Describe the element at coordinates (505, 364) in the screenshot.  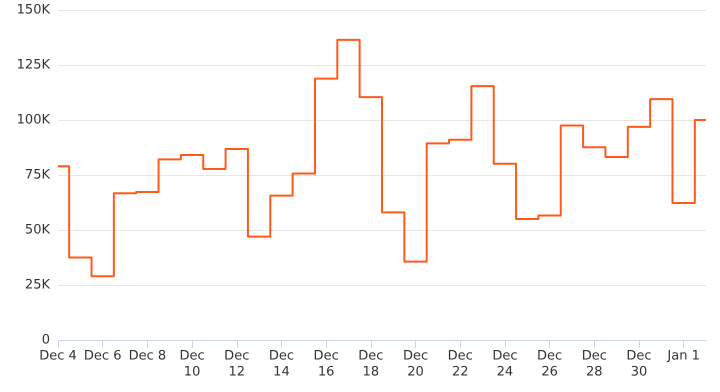
I see `x-tick-label: Dec 24` at that location.